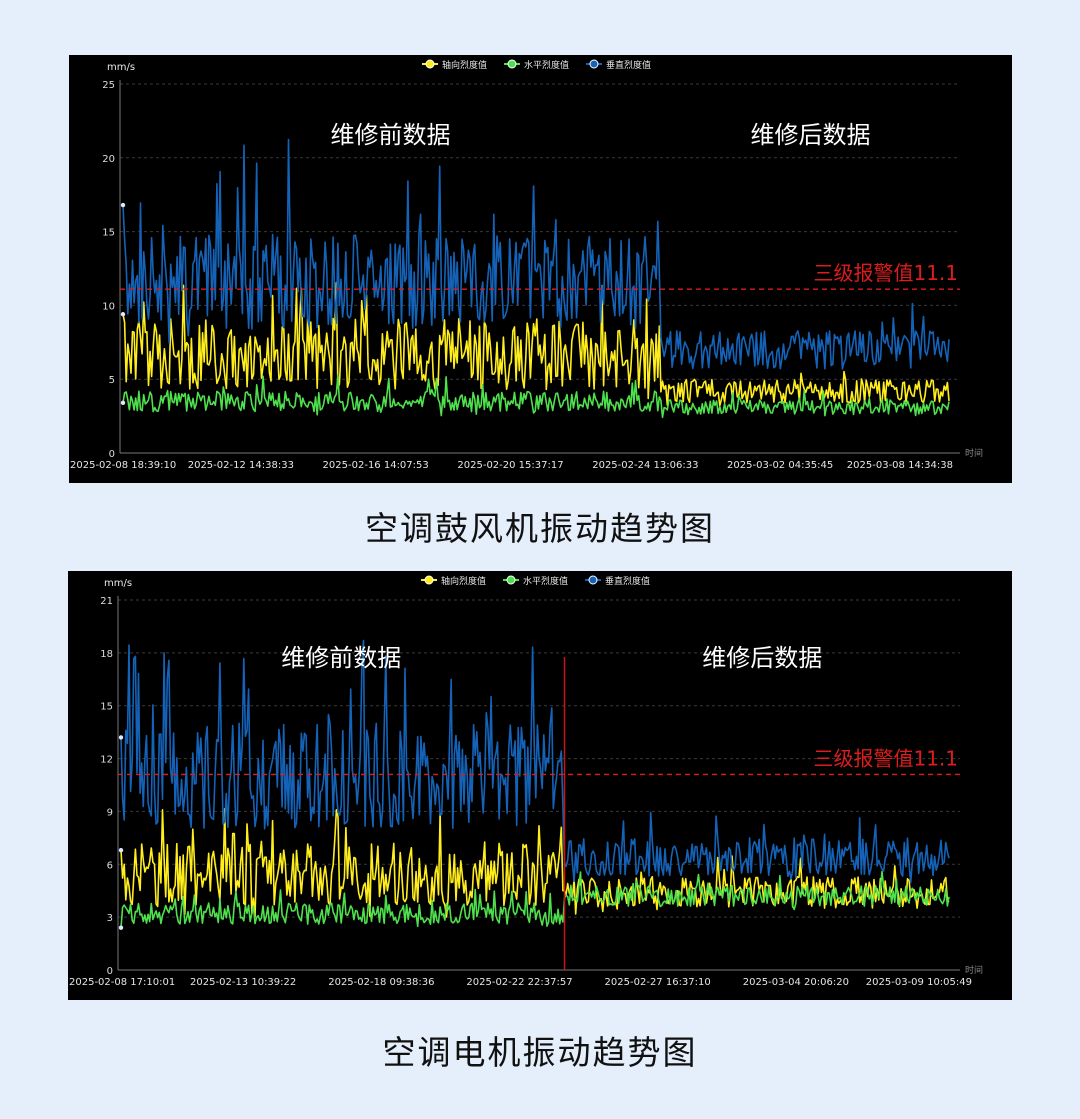  I want to click on blower-chart-caption: 空调鼓风机振动趋势图, so click(540, 528).